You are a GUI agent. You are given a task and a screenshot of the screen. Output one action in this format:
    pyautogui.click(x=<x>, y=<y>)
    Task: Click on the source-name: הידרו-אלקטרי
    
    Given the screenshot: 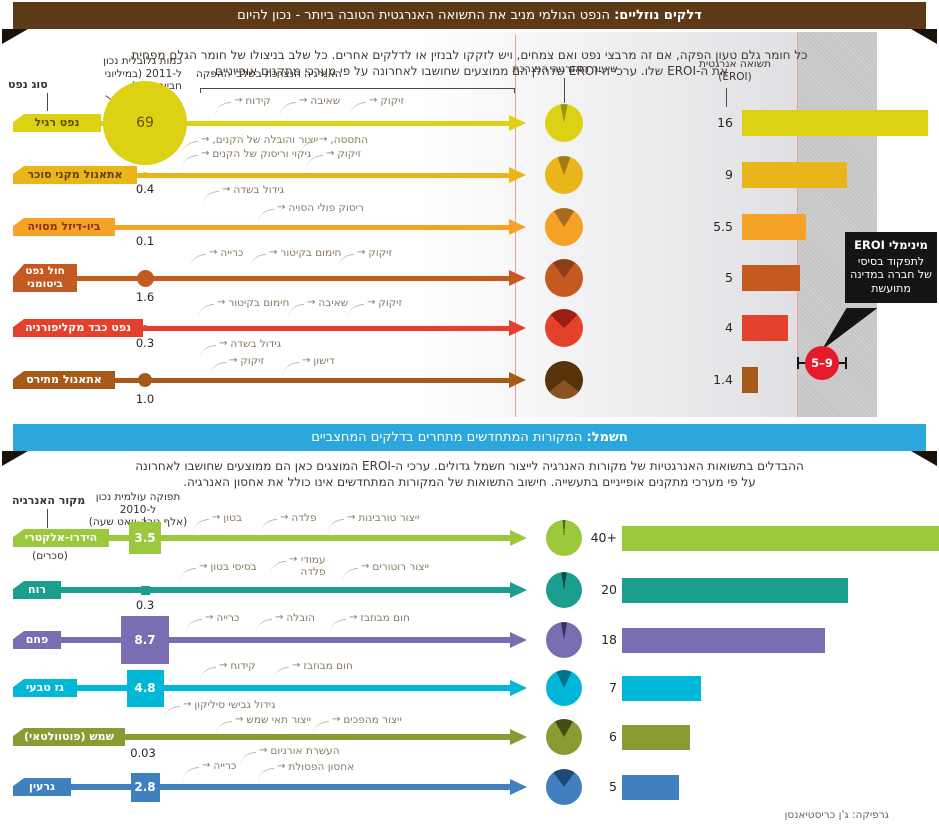 What is the action you would take?
    pyautogui.click(x=61, y=537)
    